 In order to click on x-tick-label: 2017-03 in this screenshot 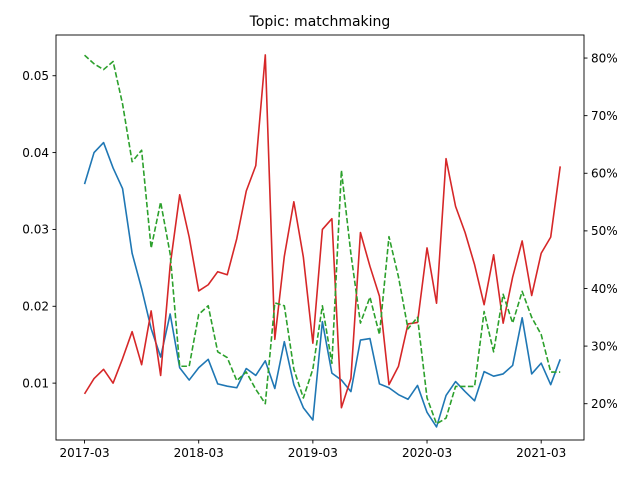, I will do `click(84, 453)`.